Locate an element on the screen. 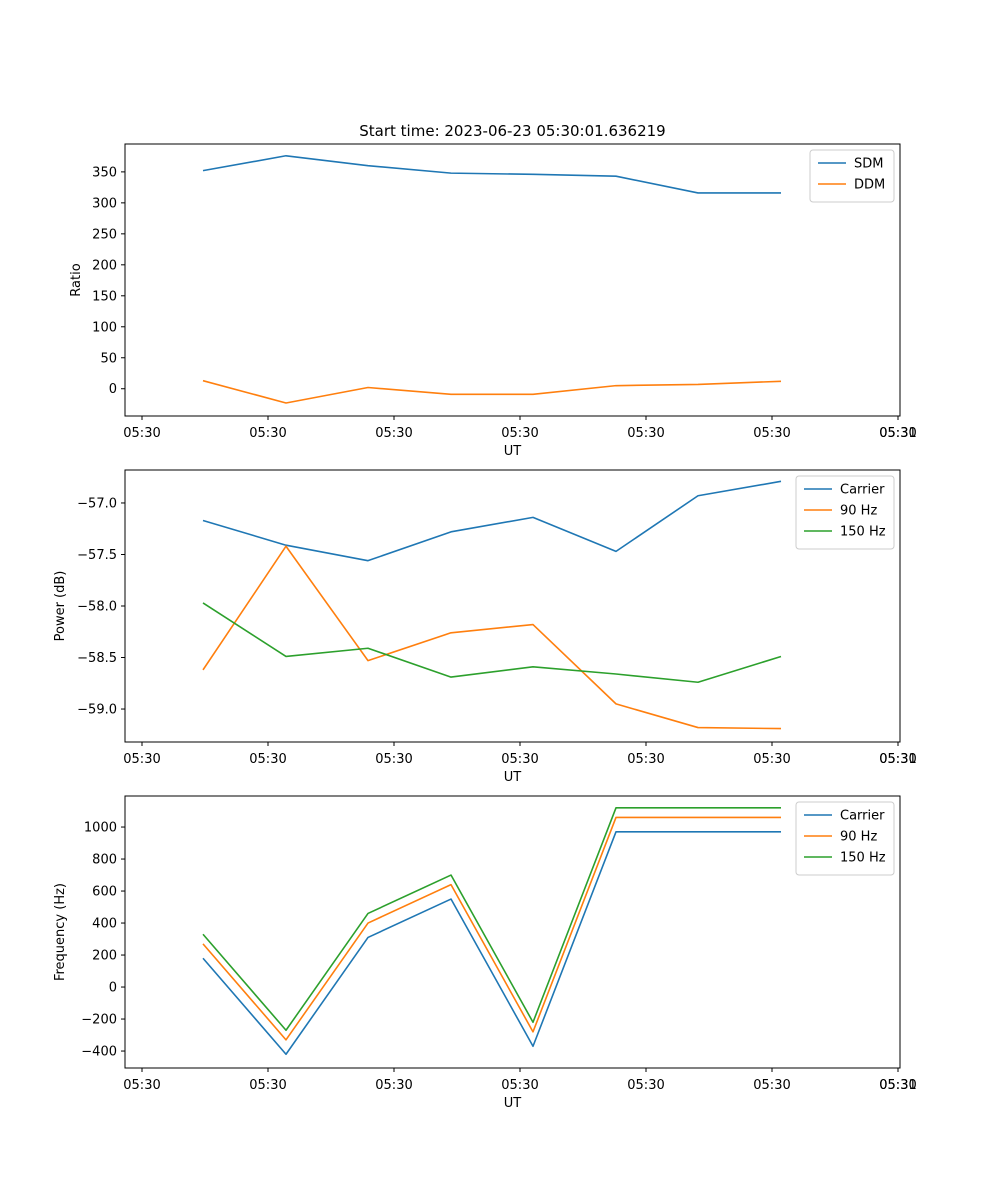  y-tick-label: 400 is located at coordinates (104, 924).